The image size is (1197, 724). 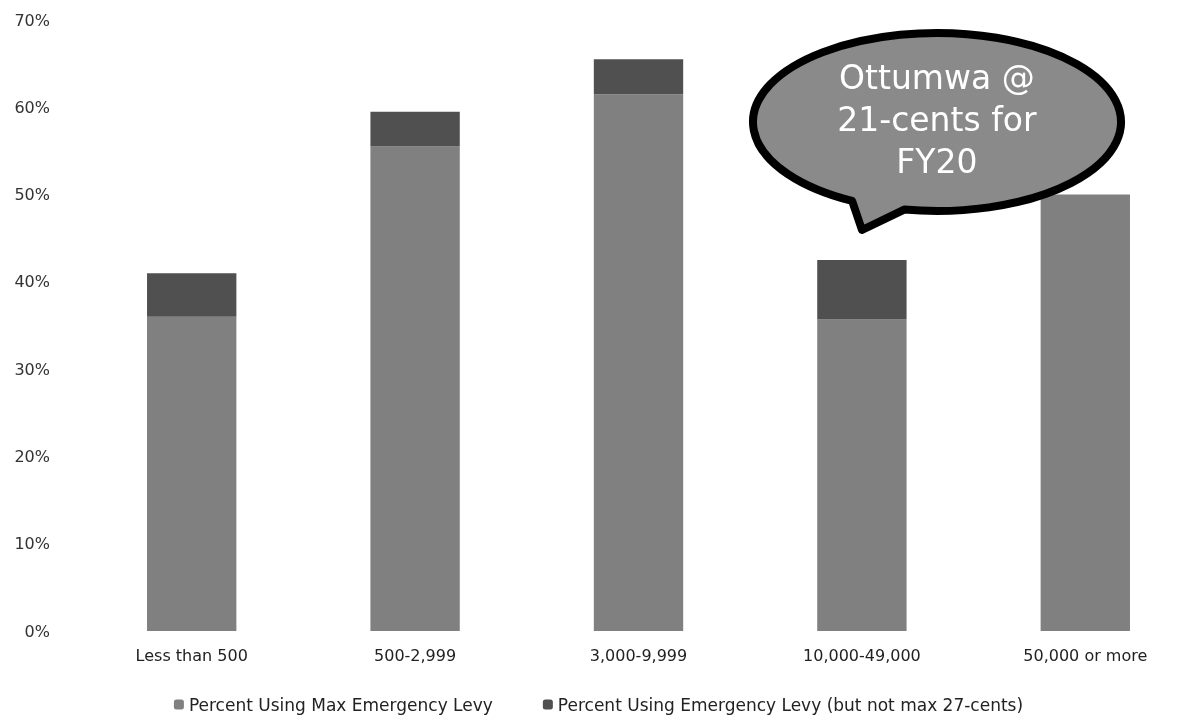 What do you see at coordinates (937, 120) in the screenshot?
I see `annotation: Ottumwa @ 21-cents for FY20` at bounding box center [937, 120].